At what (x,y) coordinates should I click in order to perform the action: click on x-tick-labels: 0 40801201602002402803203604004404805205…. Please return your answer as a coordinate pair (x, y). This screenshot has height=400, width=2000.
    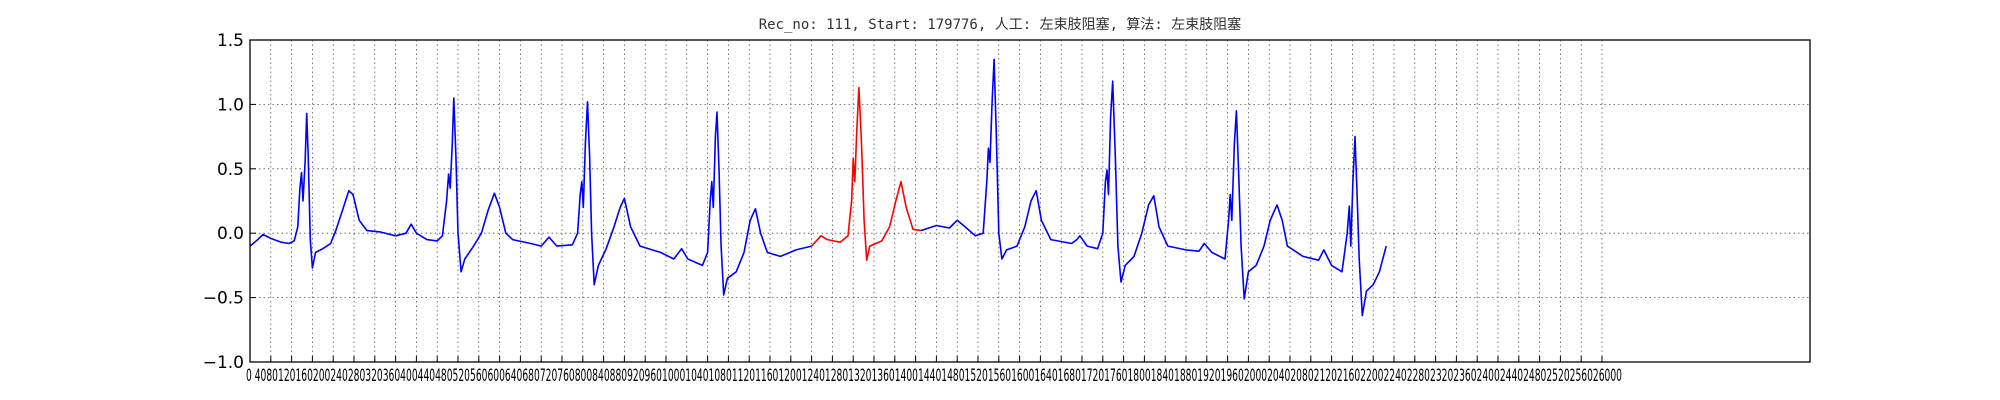
    Looking at the image, I should click on (934, 376).